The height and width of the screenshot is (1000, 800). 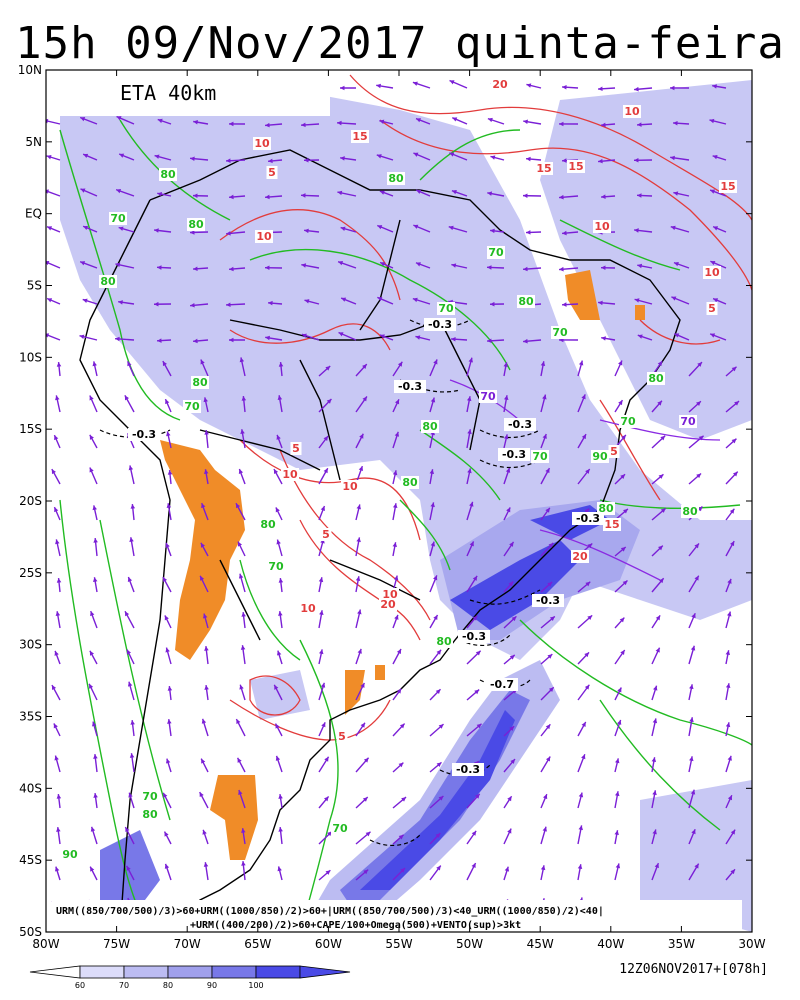 I want to click on green-contour-label: 70, so click(x=560, y=332).